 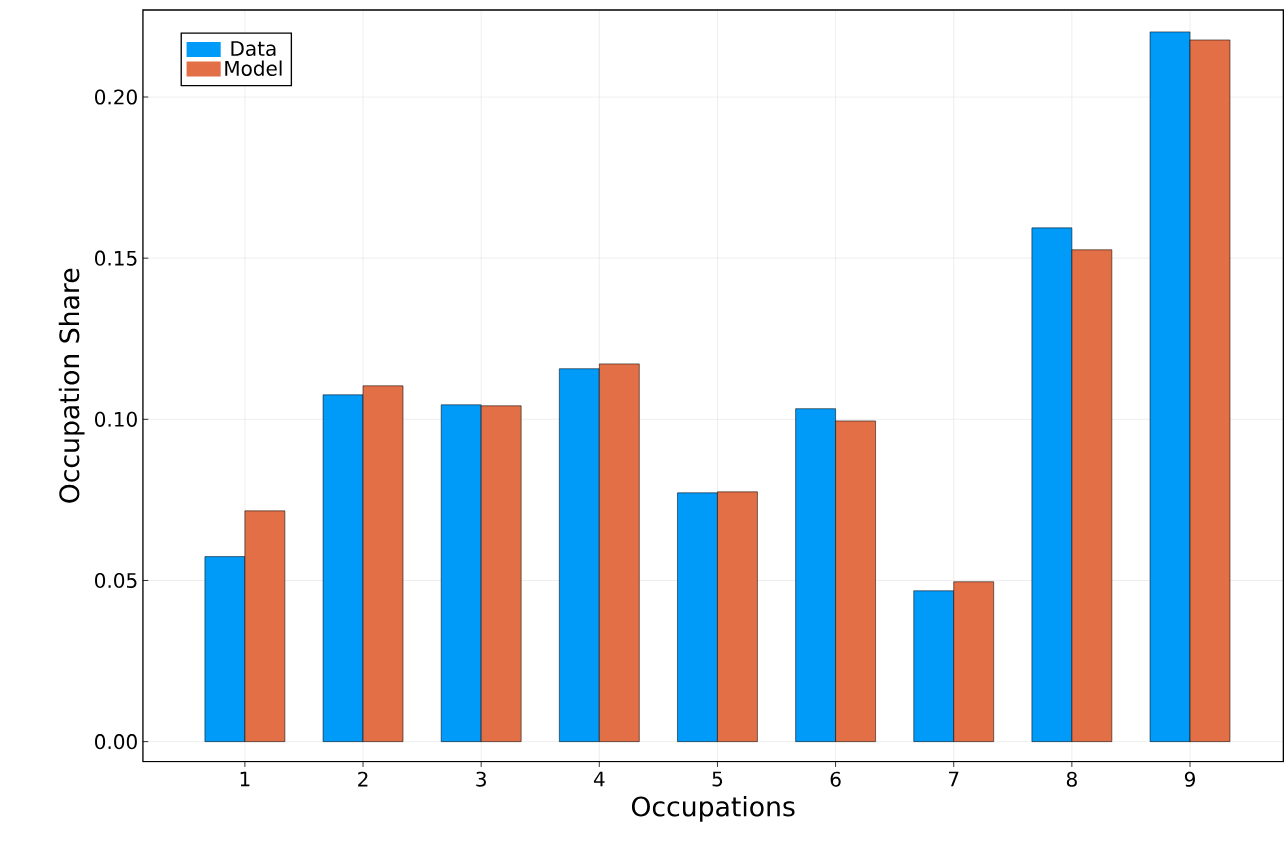 What do you see at coordinates (717, 779) in the screenshot?
I see `x-tick-label: 5` at bounding box center [717, 779].